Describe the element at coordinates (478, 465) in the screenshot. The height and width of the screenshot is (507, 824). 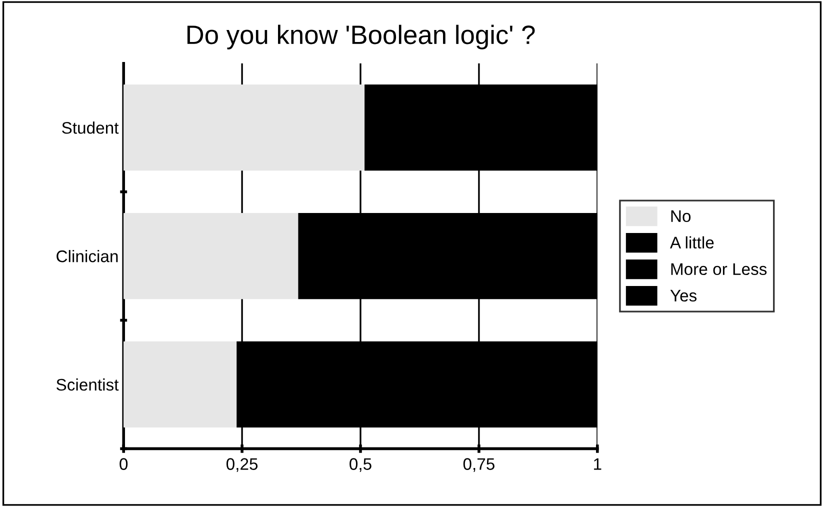
I see `x-tick-label: 0,75` at that location.